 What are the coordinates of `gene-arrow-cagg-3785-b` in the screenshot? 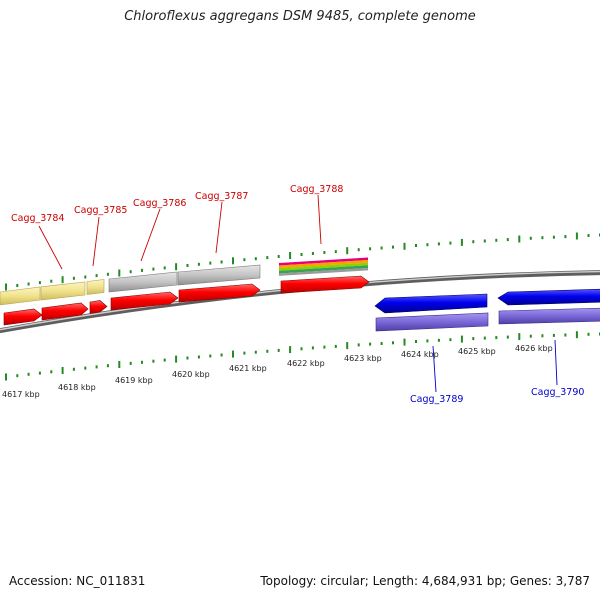 It's located at (98, 307).